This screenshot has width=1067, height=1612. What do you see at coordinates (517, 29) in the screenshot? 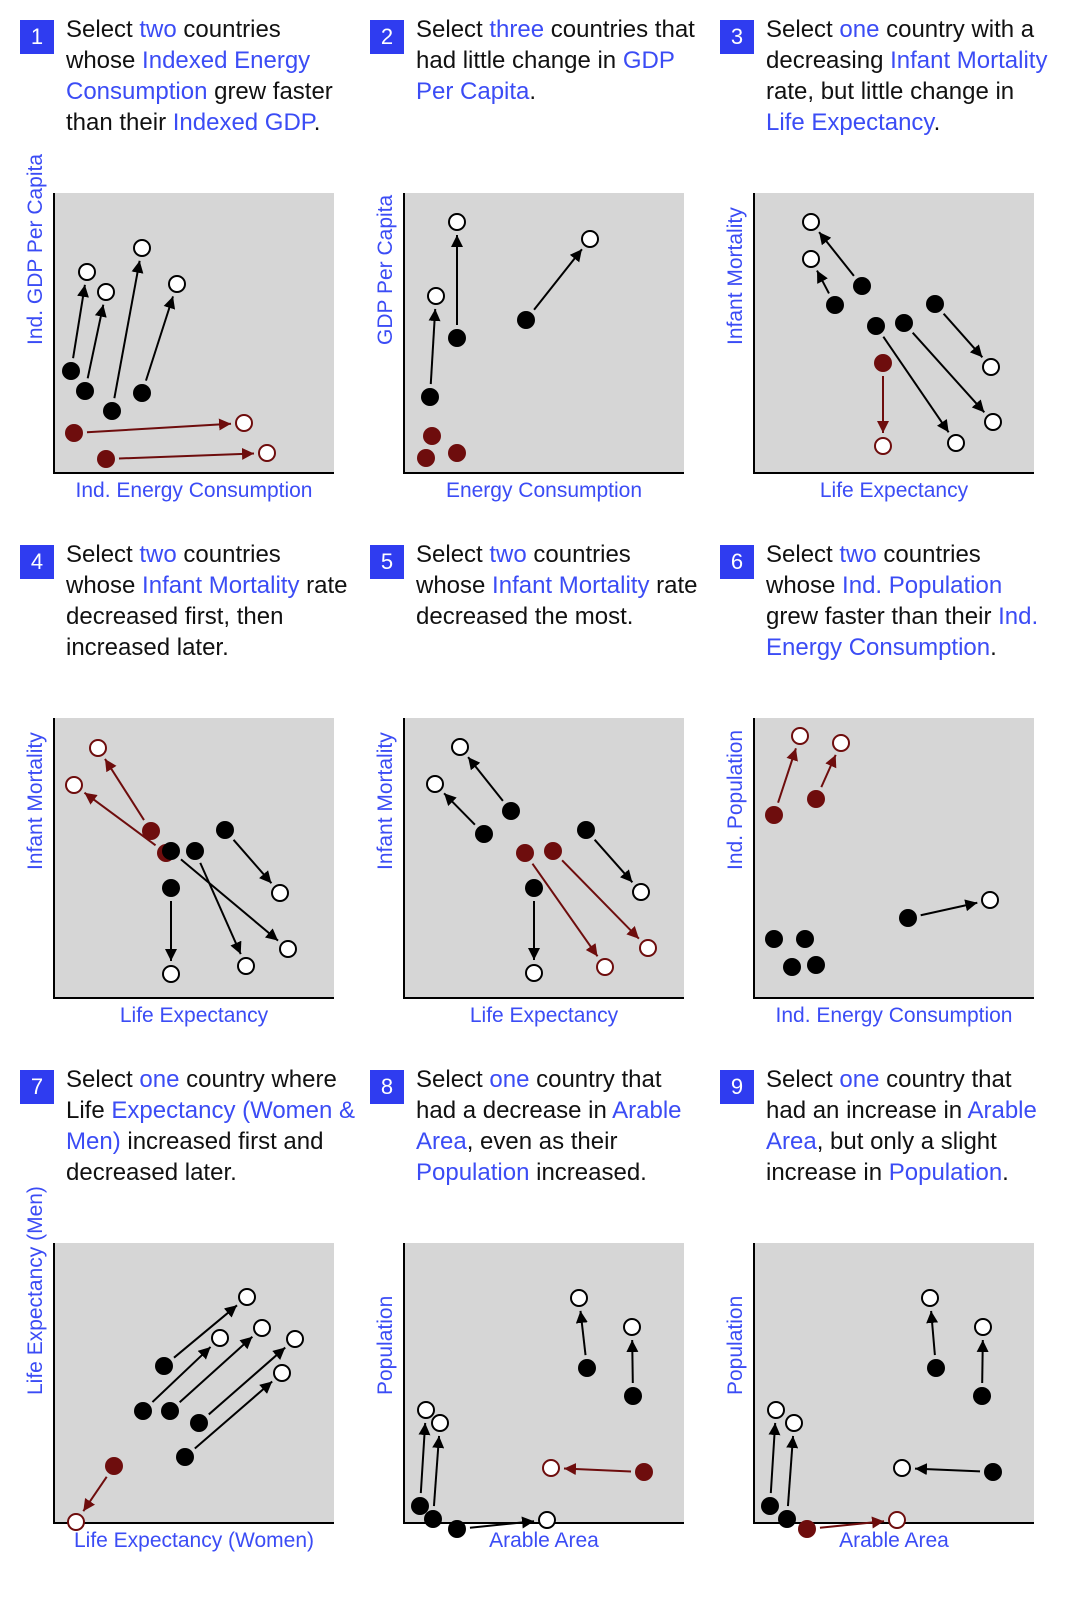
I see `question-highlight: three` at bounding box center [517, 29].